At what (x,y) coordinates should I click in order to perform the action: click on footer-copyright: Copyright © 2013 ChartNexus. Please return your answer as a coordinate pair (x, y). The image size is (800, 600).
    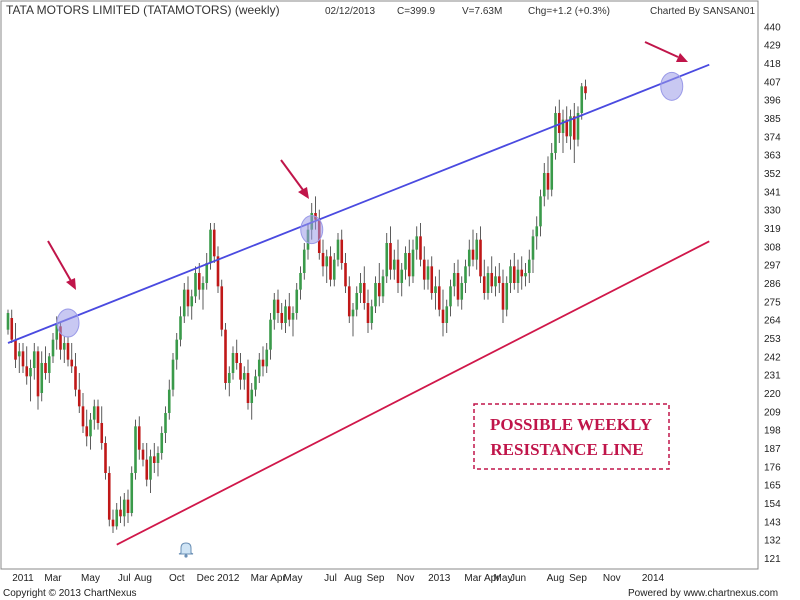
    Looking at the image, I should click on (70, 593).